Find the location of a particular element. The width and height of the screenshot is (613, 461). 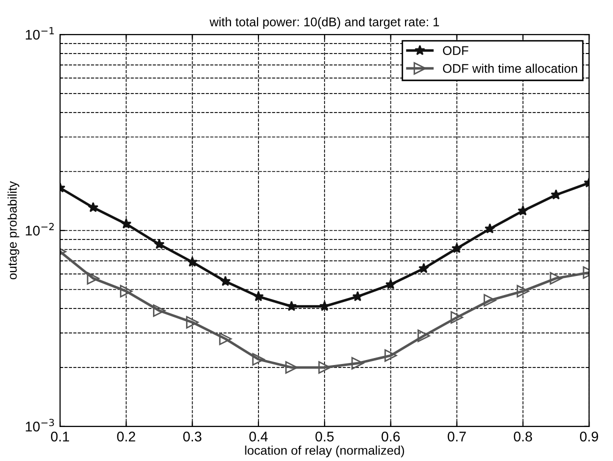

x-tick-label: 0.9 is located at coordinates (589, 437).